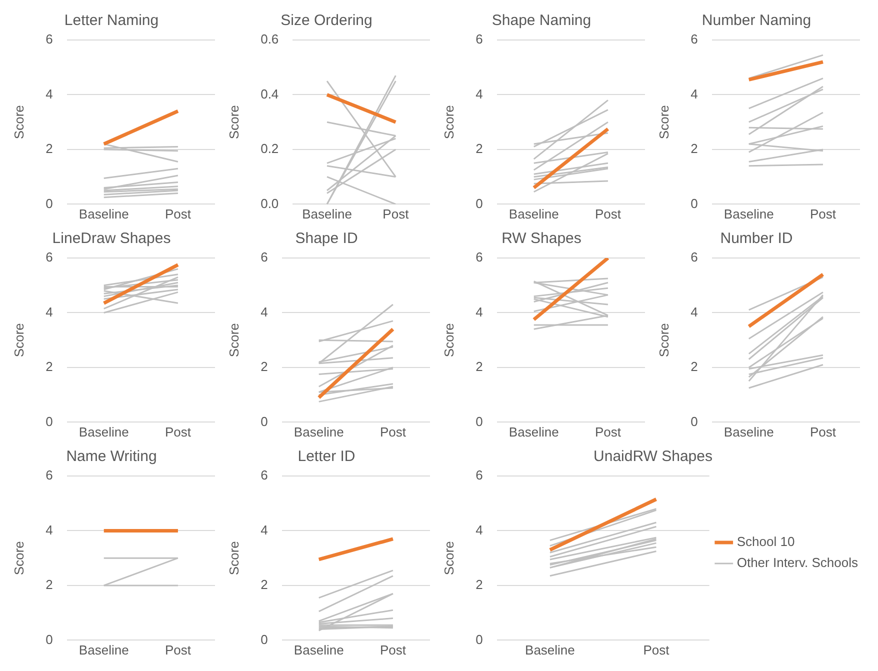  What do you see at coordinates (542, 239) in the screenshot?
I see `chart-title: RW Shapes` at bounding box center [542, 239].